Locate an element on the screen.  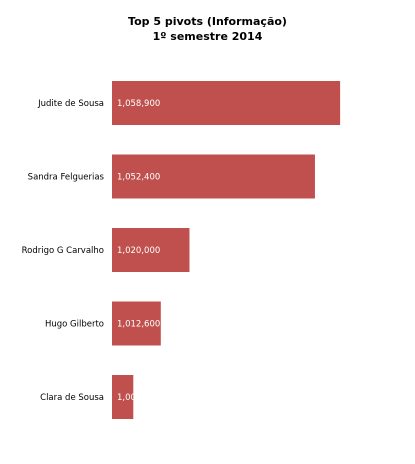
value-label-3: 1,020,000 is located at coordinates (138, 251).